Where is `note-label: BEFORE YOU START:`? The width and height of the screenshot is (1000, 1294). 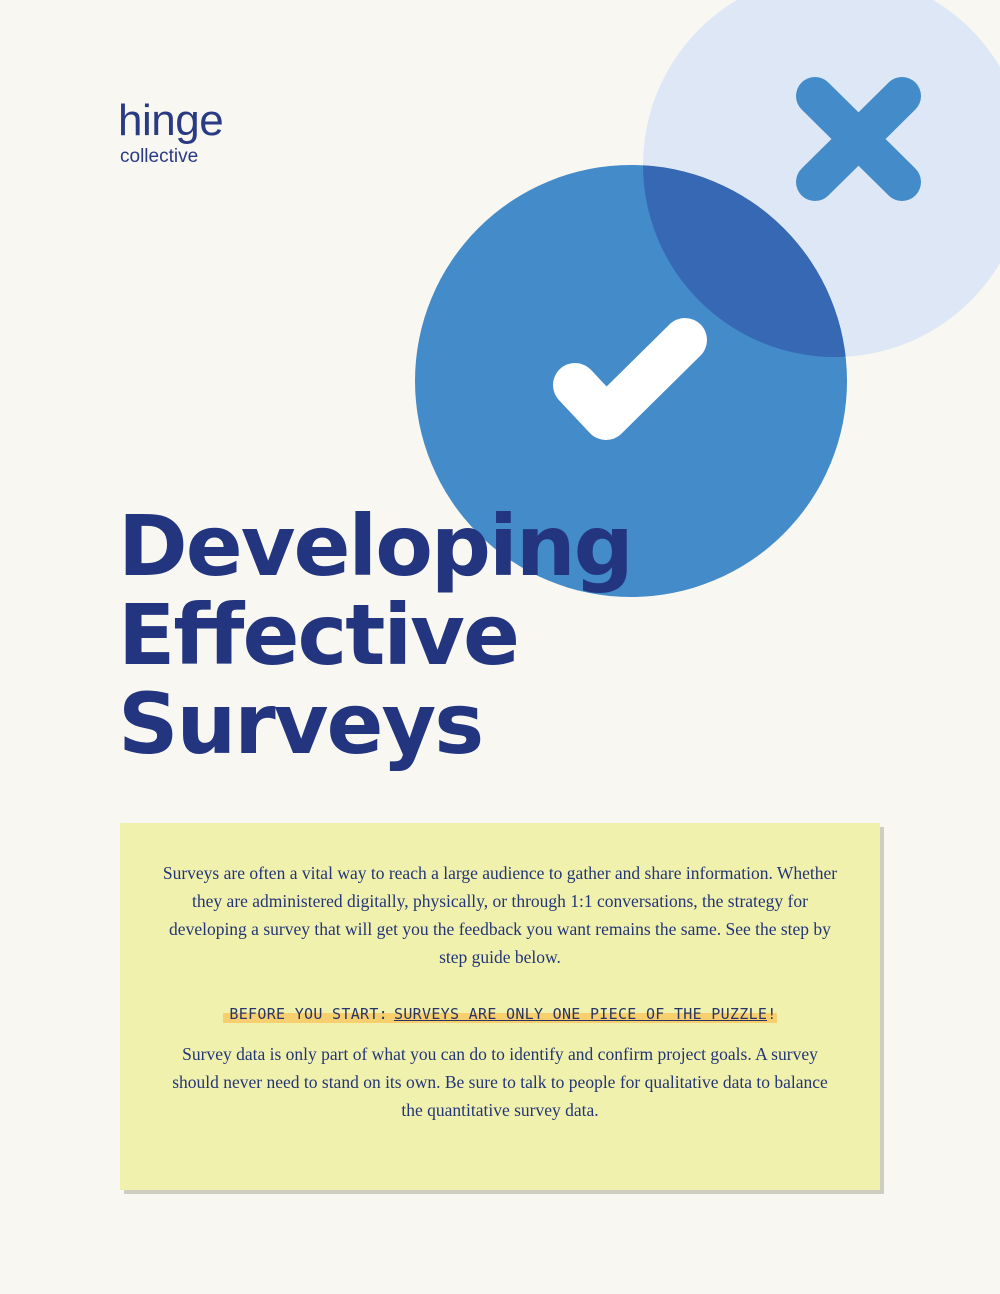 note-label: BEFORE YOU START: is located at coordinates (309, 1014).